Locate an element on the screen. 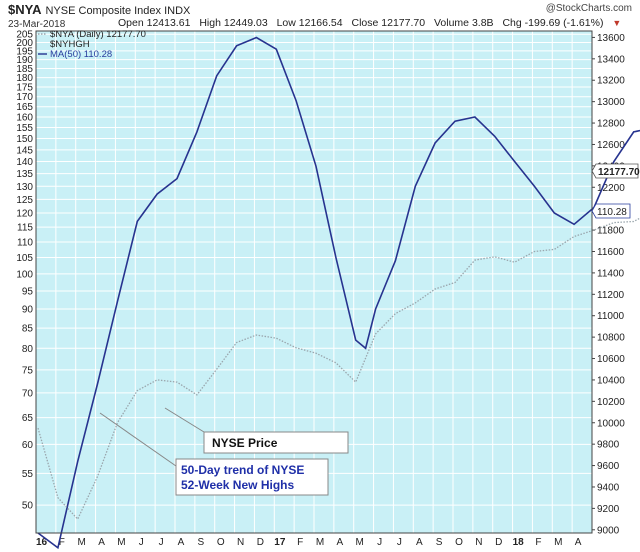  left-tick-label: 200 is located at coordinates (24, 43).